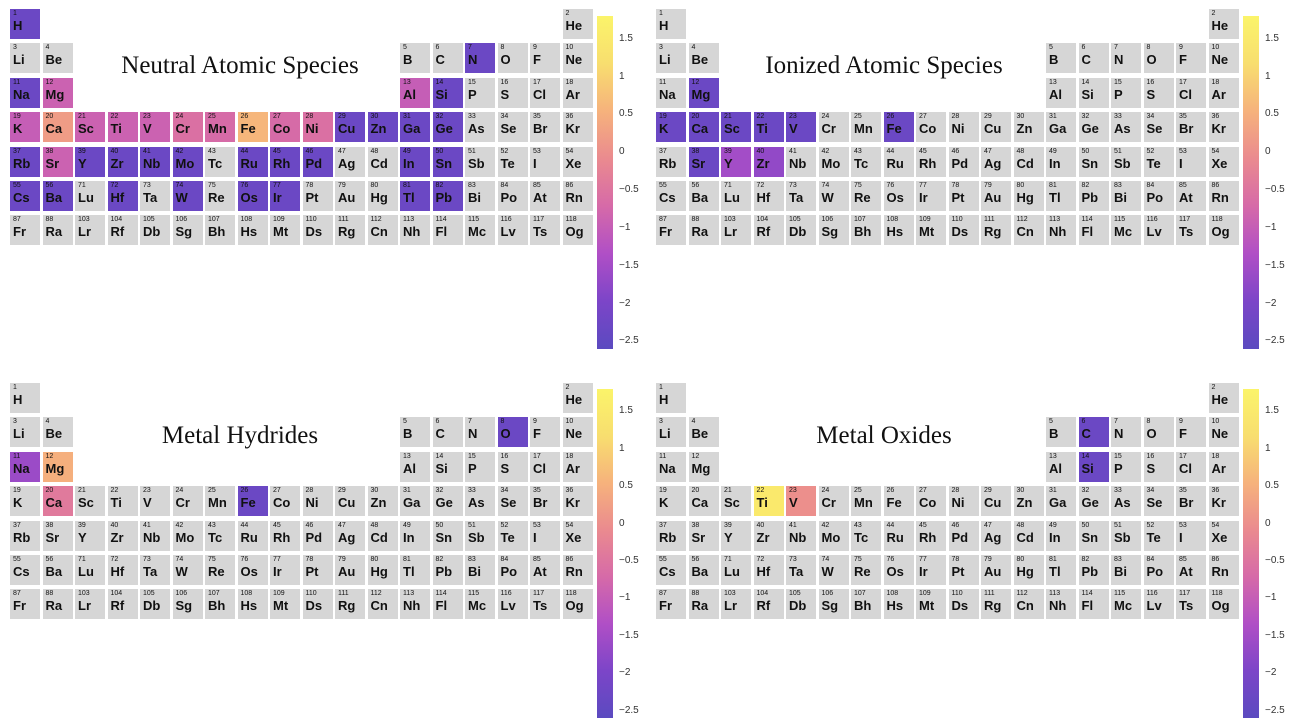  What do you see at coordinates (858, 559) in the screenshot?
I see `atomic-number: 75` at bounding box center [858, 559].